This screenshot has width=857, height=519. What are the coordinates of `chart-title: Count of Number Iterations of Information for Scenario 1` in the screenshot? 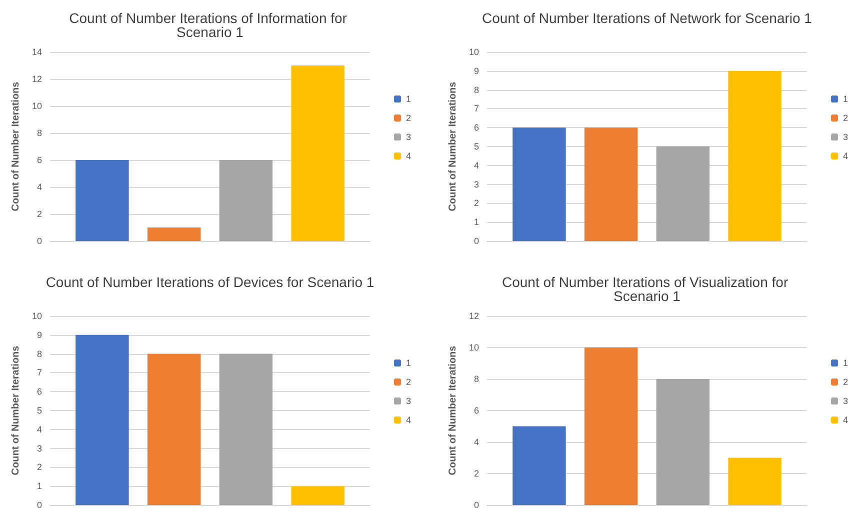 It's located at (210, 25).